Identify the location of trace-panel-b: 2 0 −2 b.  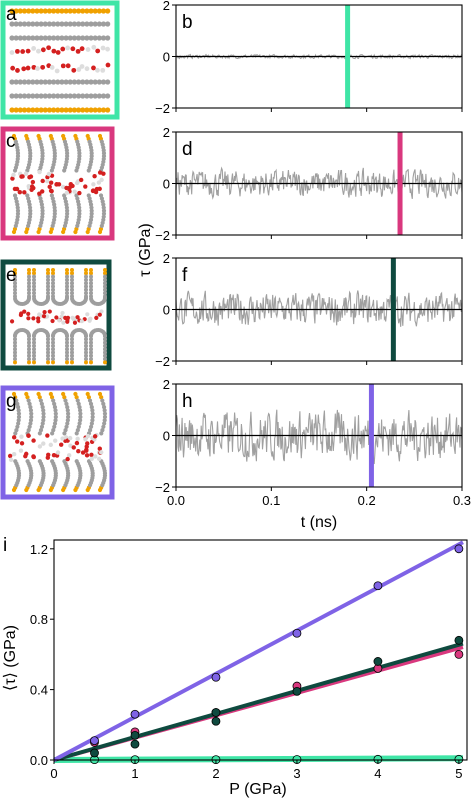
(309, 58).